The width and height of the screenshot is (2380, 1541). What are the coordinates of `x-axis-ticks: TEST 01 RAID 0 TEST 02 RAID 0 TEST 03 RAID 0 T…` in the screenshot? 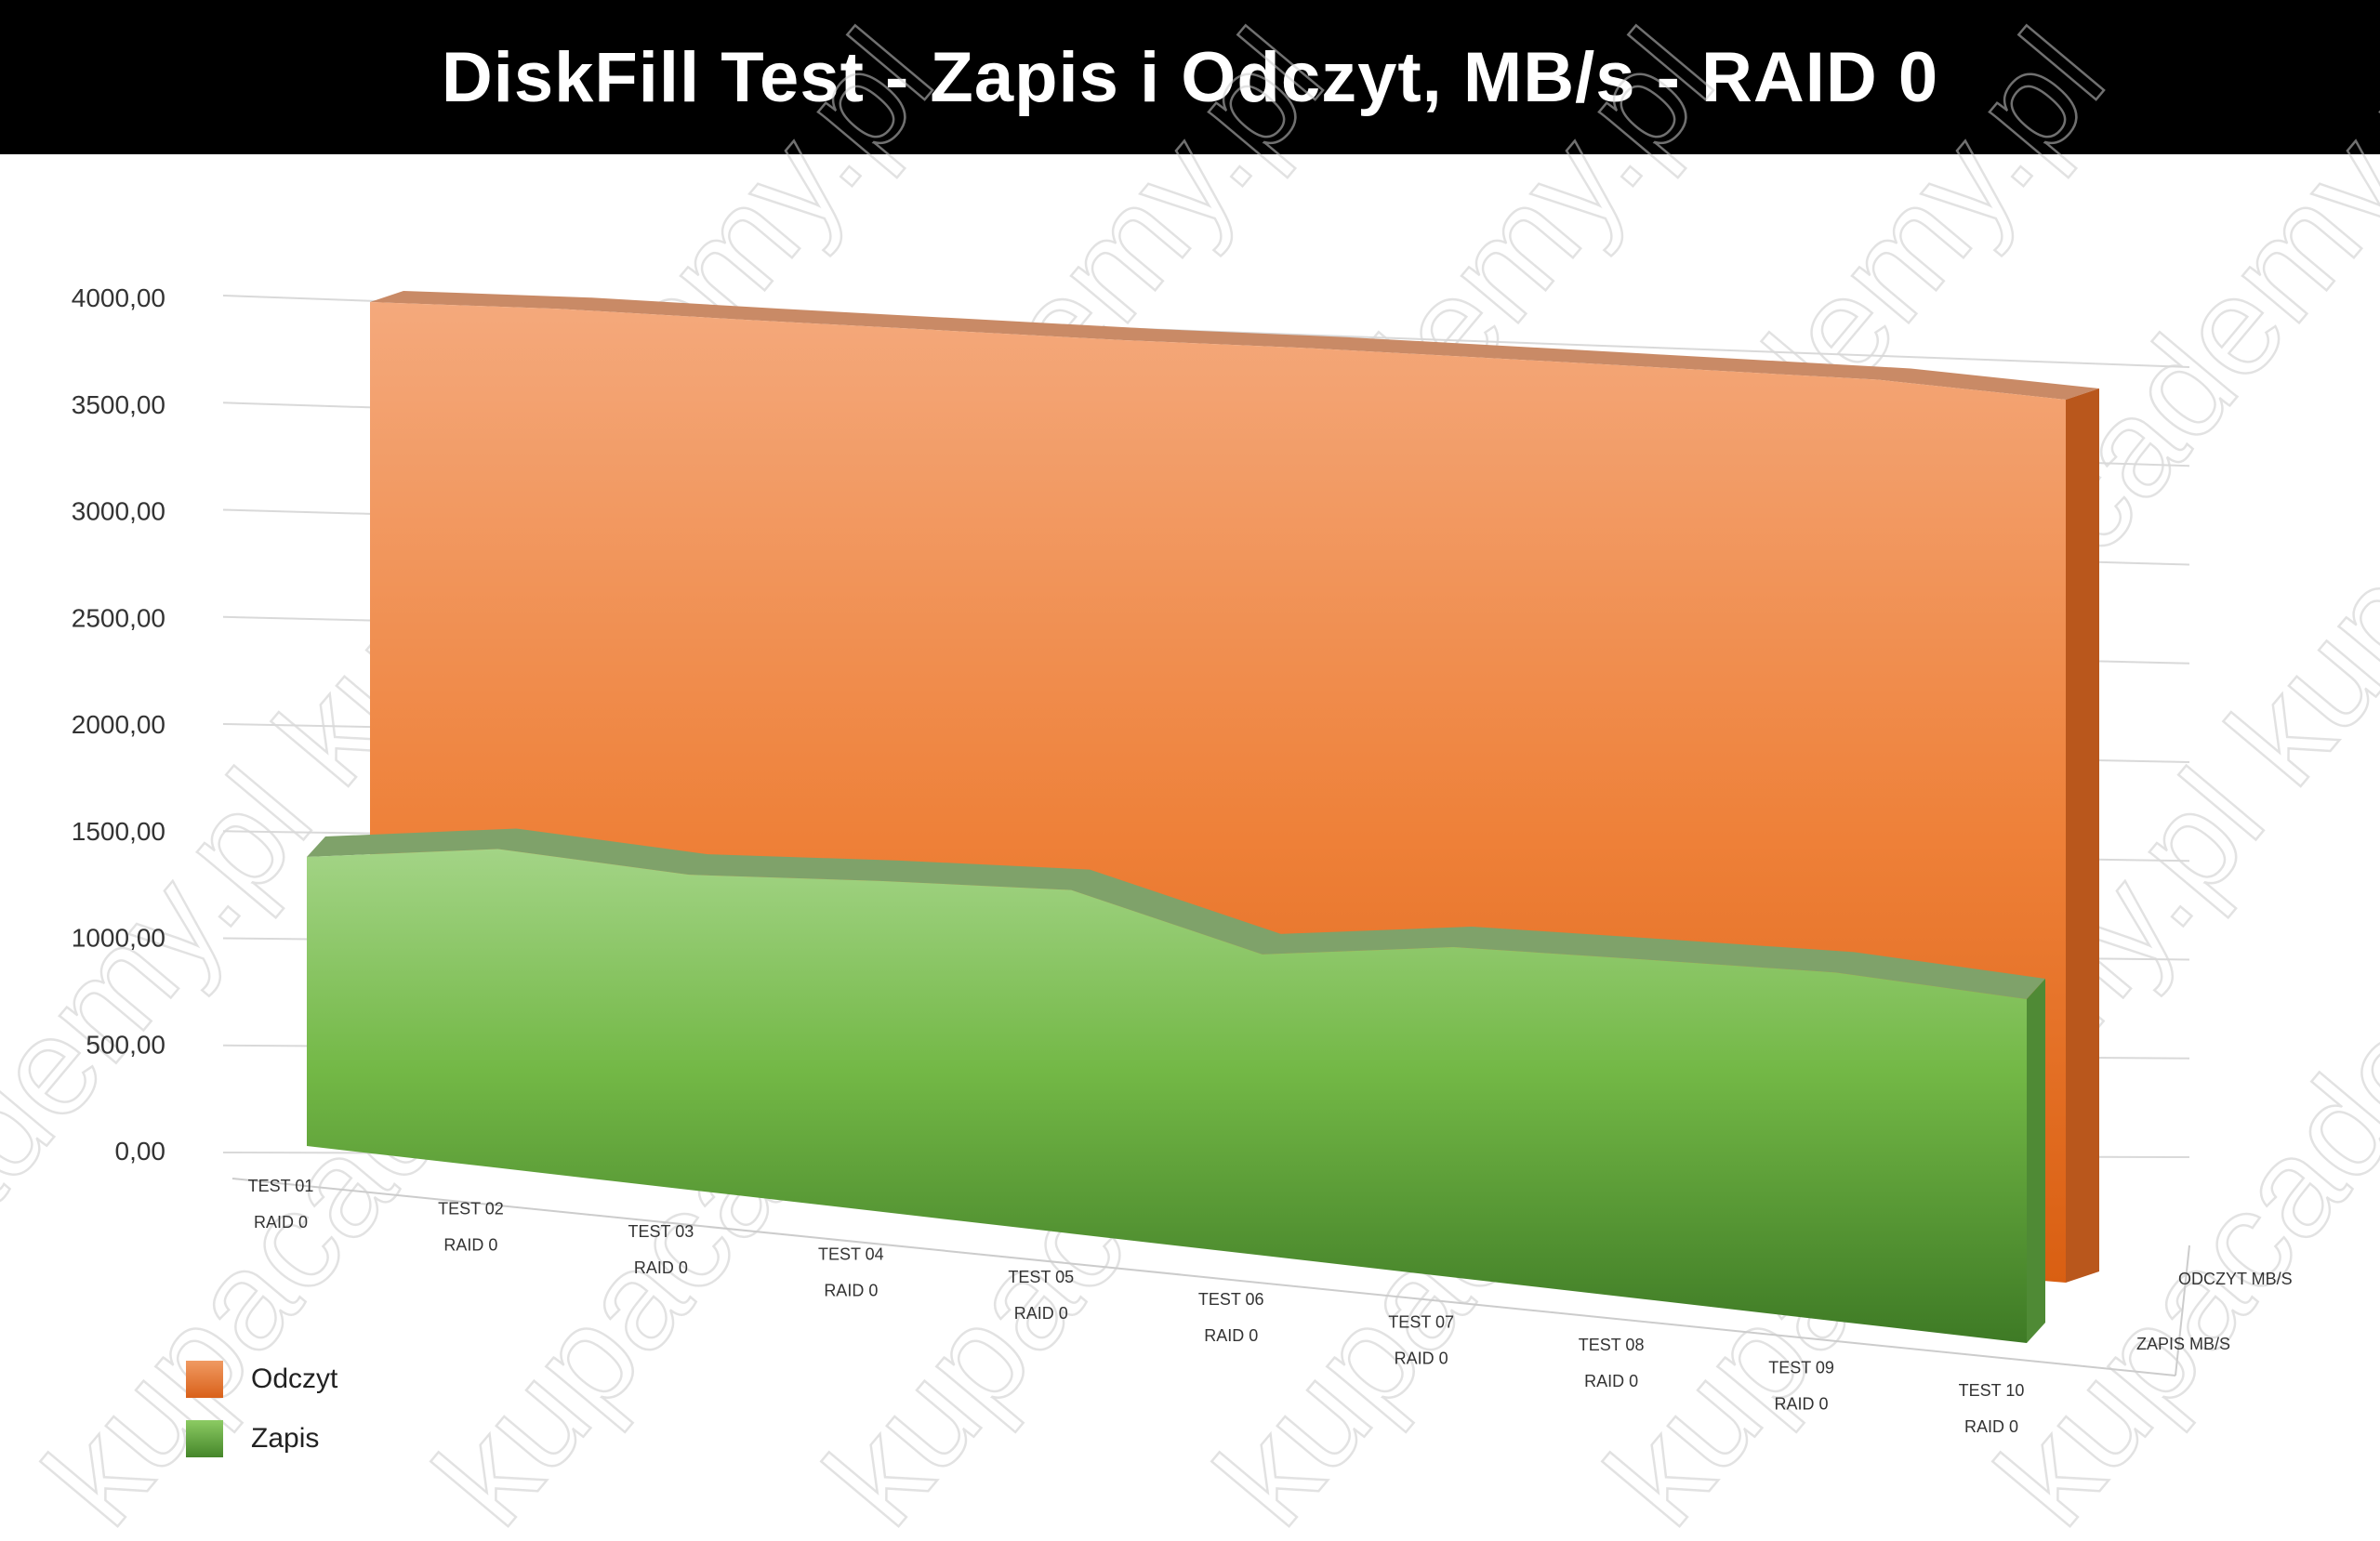 It's located at (1136, 1306).